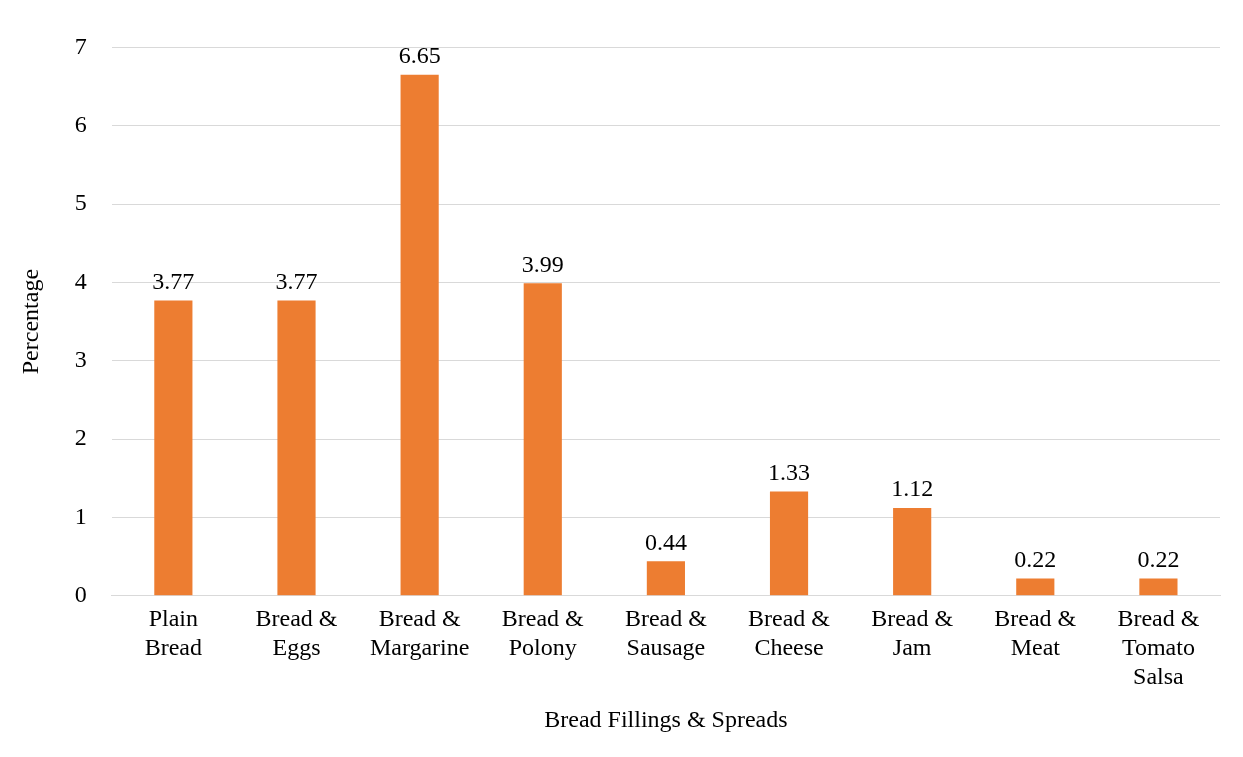 This screenshot has height=757, width=1243. What do you see at coordinates (912, 488) in the screenshot?
I see `data-label: 1.12` at bounding box center [912, 488].